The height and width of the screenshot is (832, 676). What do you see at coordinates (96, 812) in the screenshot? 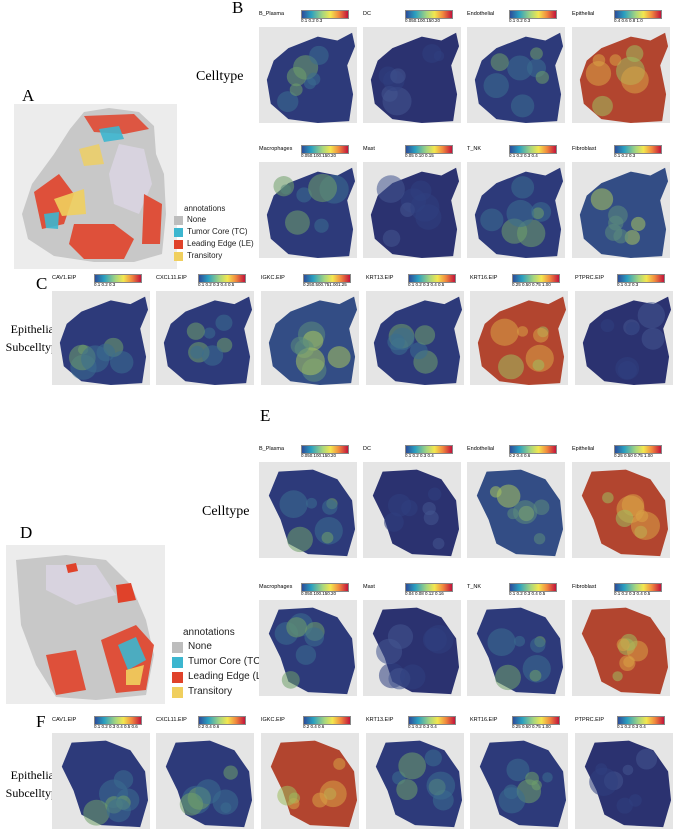
I see `f-0-expression-patch` at bounding box center [96, 812].